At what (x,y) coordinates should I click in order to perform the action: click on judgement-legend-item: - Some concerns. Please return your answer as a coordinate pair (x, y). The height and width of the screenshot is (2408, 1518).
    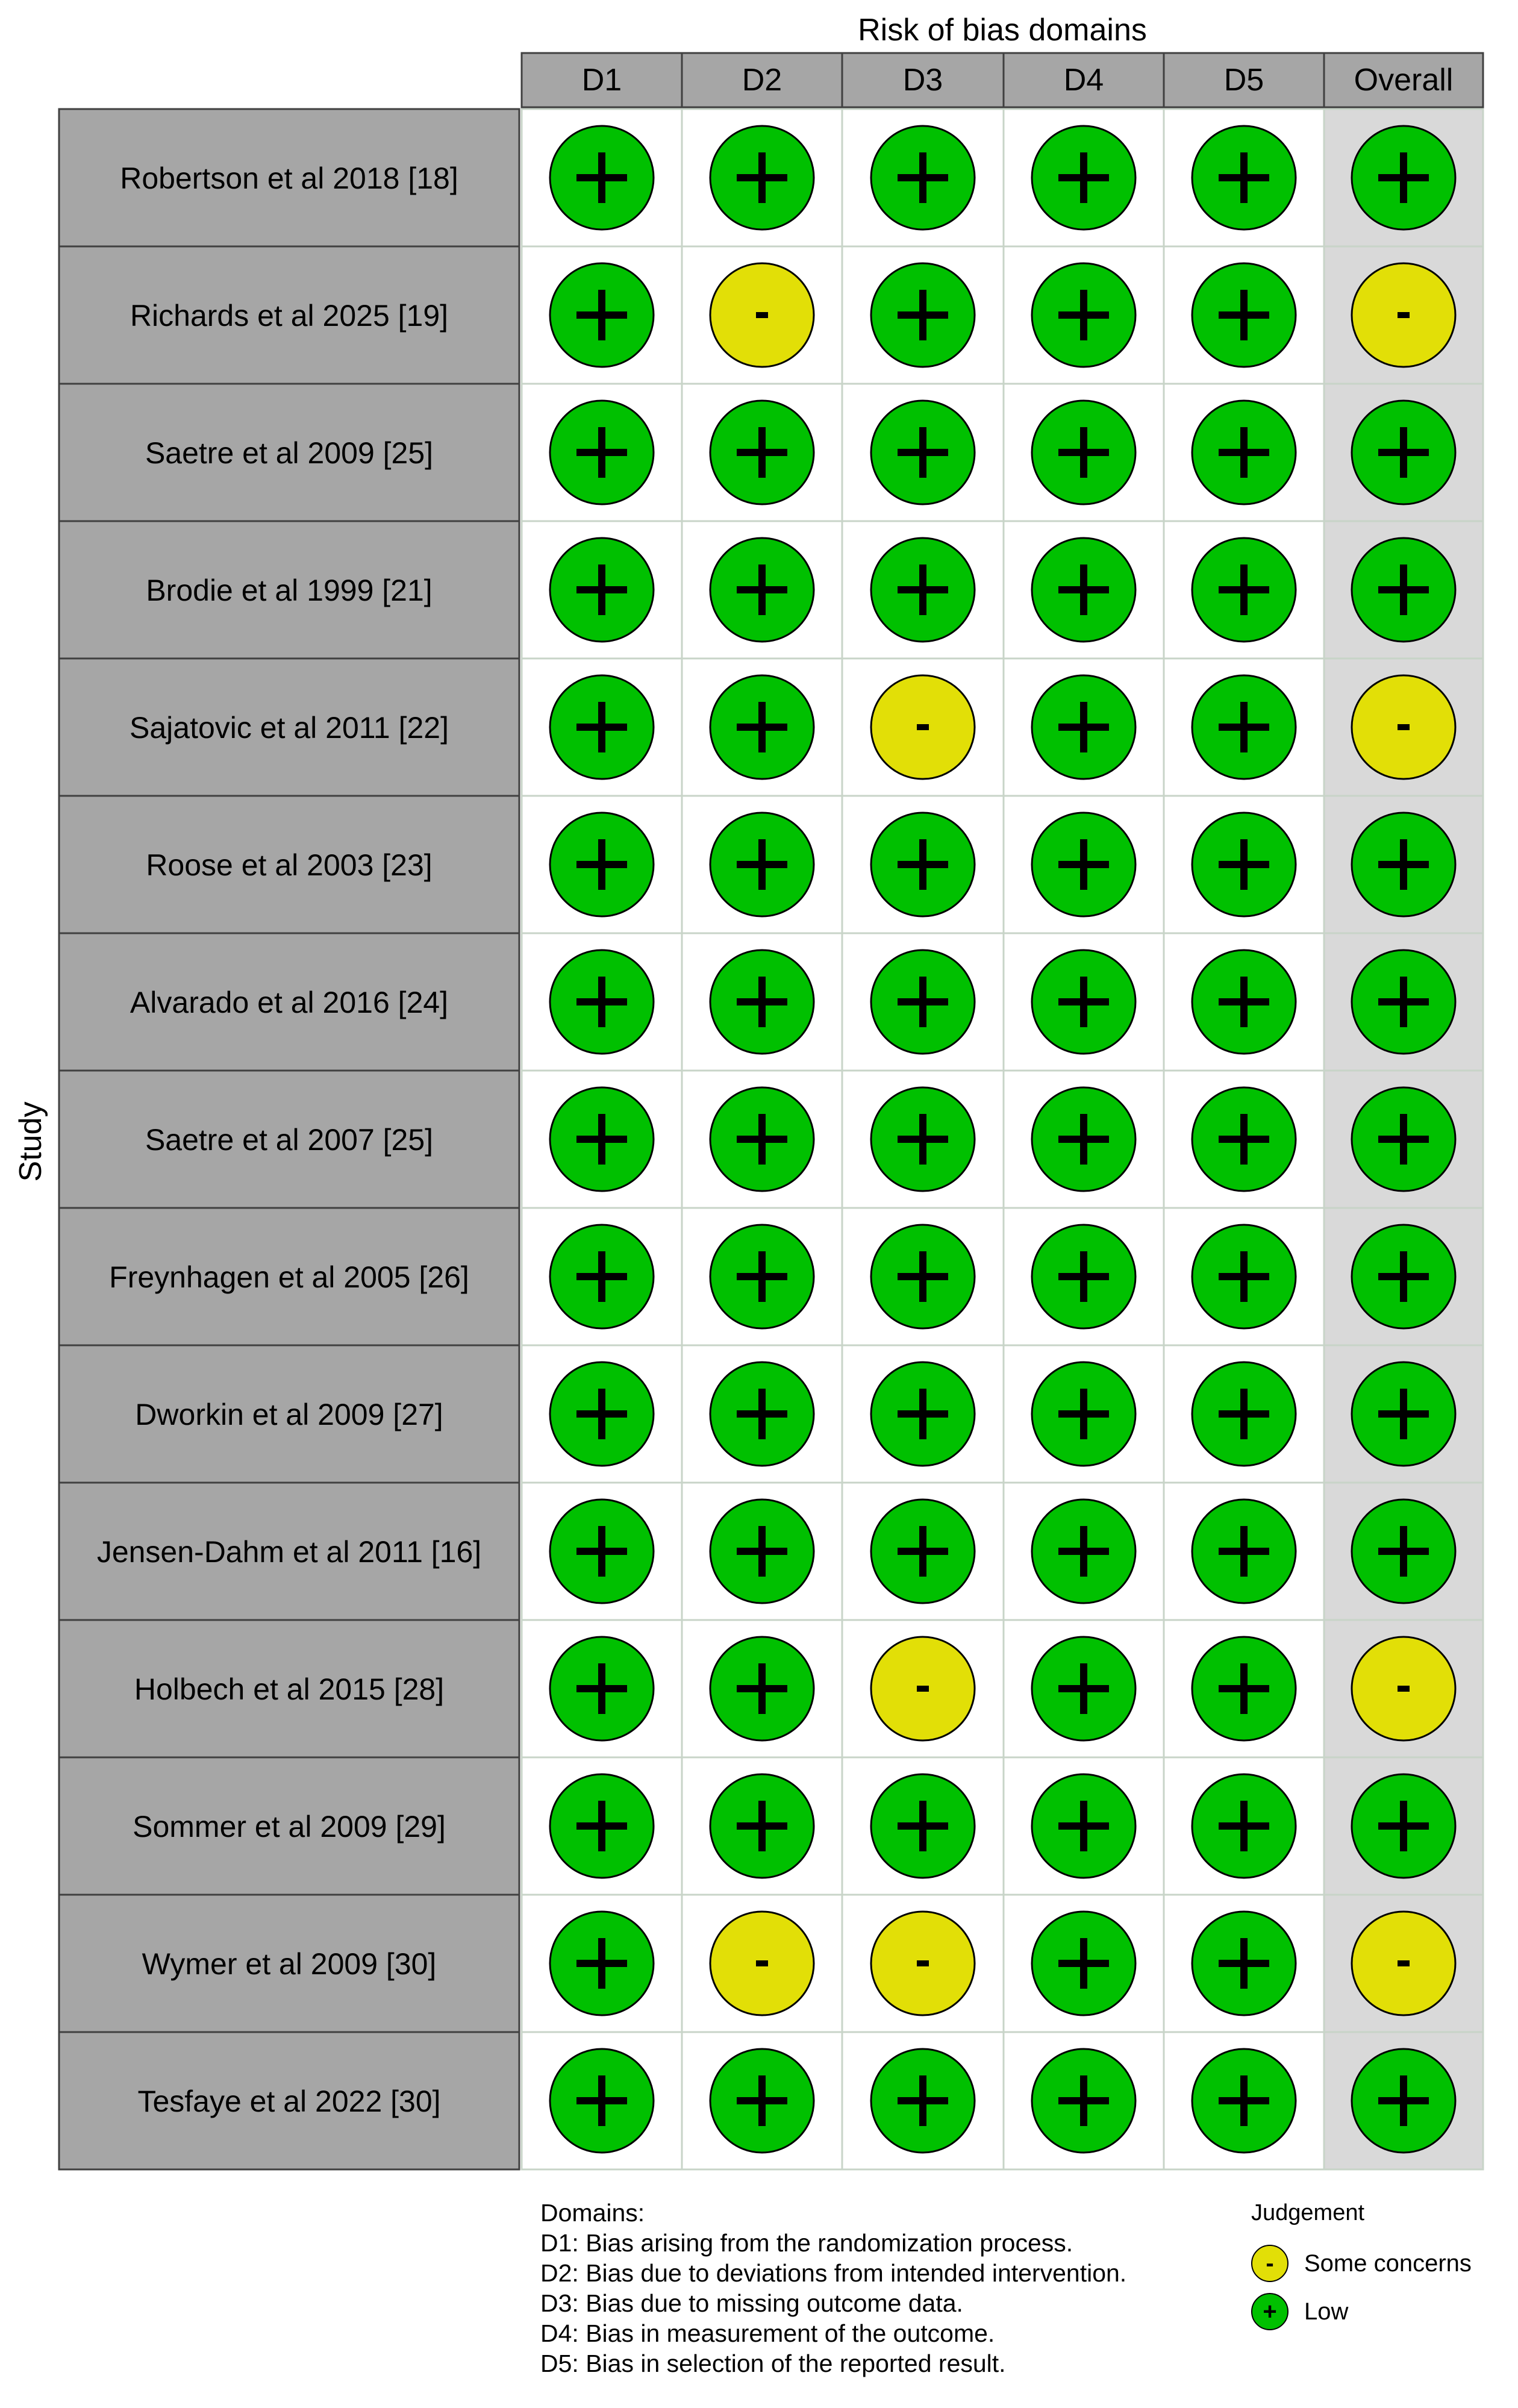
    Looking at the image, I should click on (1377, 2263).